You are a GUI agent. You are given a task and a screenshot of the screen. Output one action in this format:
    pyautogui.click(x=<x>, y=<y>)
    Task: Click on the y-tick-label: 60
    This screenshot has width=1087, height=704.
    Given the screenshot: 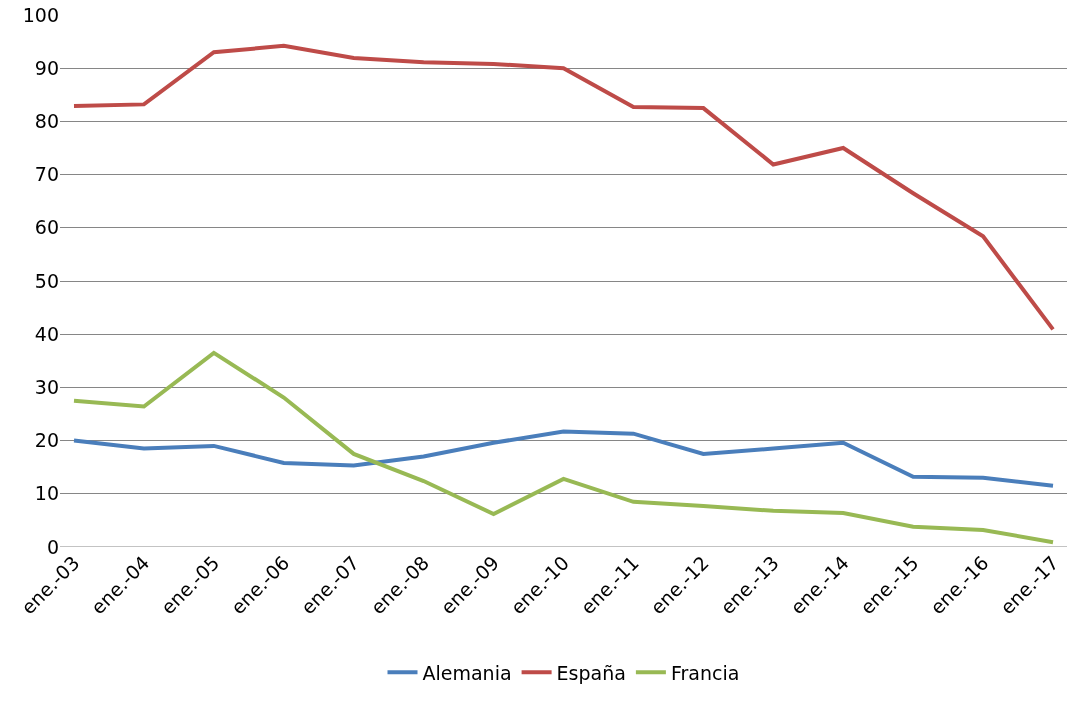 What is the action you would take?
    pyautogui.click(x=46, y=227)
    